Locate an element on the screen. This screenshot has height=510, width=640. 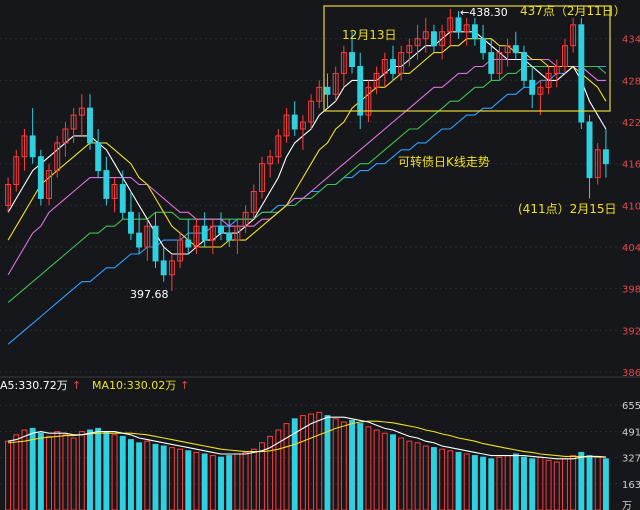
volume-axis-ticks: 655 491 327 163 万 is located at coordinates (631, 455).